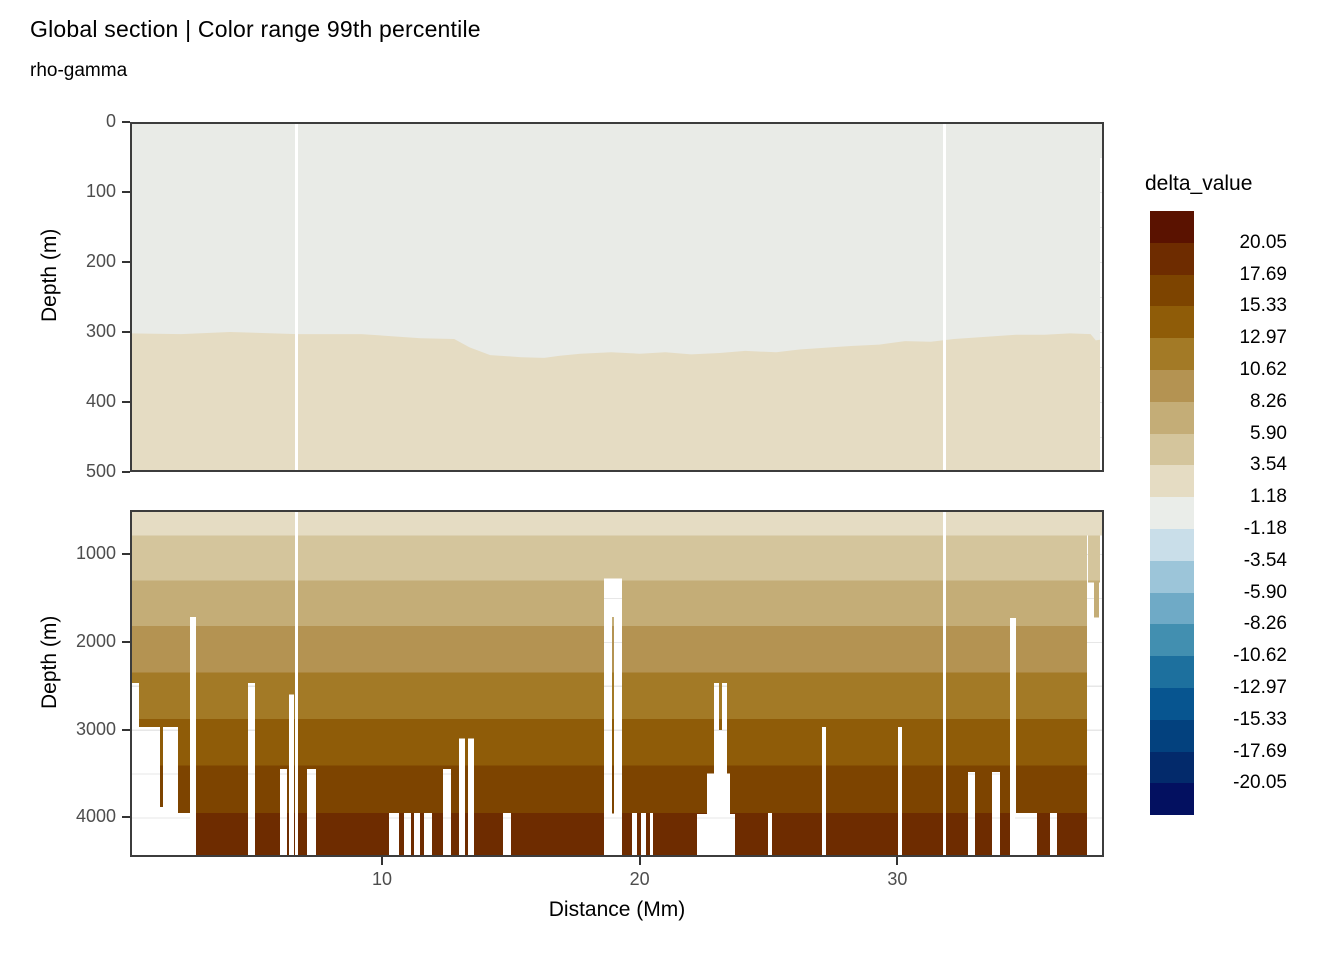 Image resolution: width=1344 pixels, height=960 pixels. What do you see at coordinates (897, 879) in the screenshot?
I see `x-tick-label: 30` at bounding box center [897, 879].